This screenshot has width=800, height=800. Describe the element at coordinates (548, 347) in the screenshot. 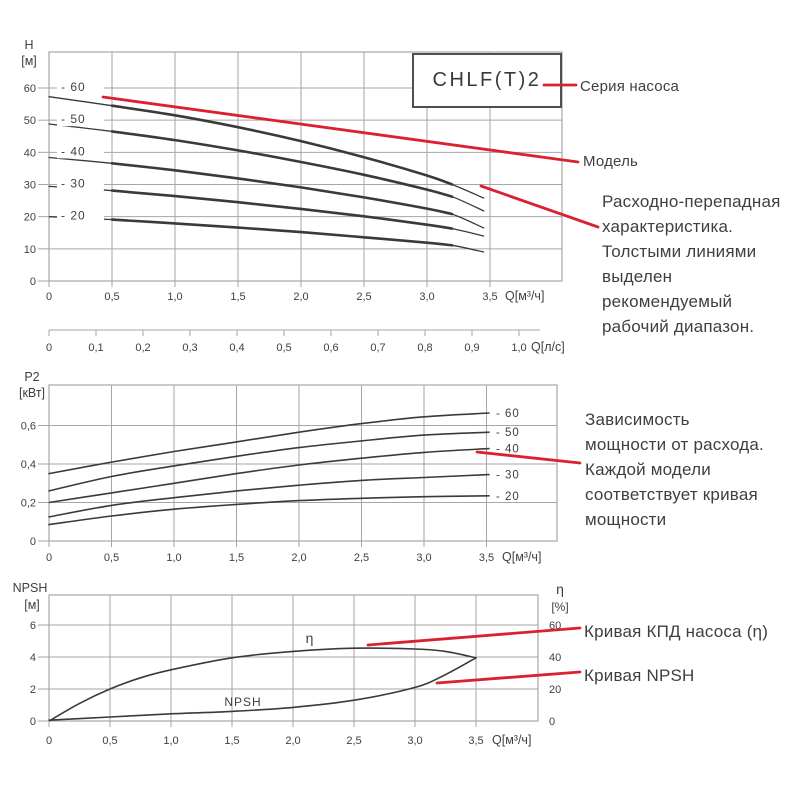

I see `secondary-axis-unit: Q[л/с]` at that location.